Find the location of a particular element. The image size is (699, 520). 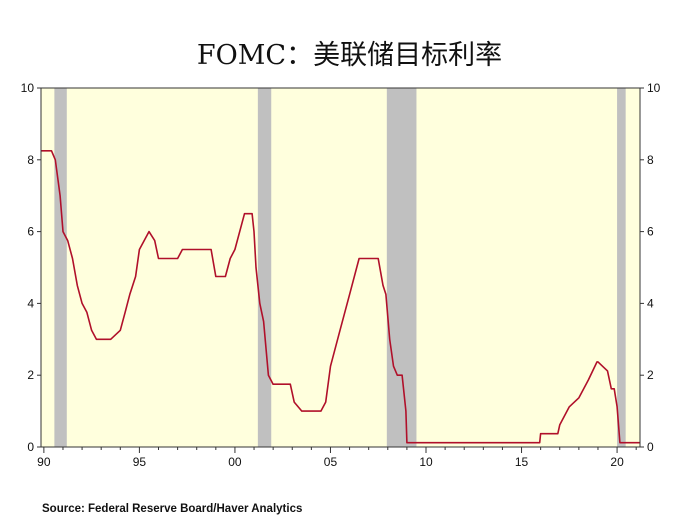

y-tick-label-right: 8 is located at coordinates (650, 160).